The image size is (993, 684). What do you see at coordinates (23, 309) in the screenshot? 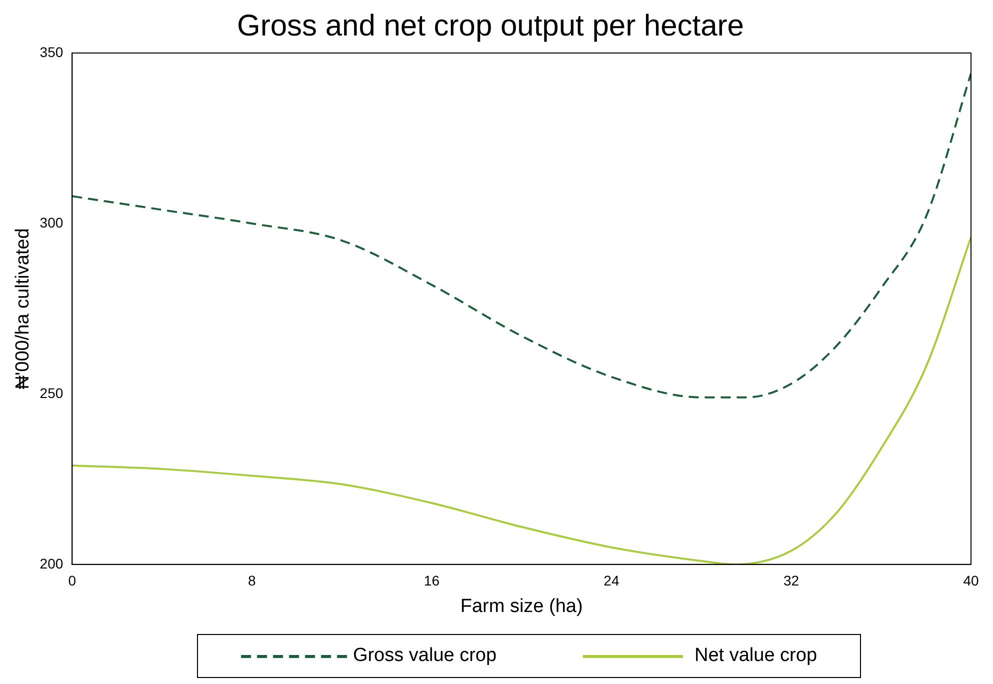
I see `y-axis-title: ₦'000/ha cultivated` at bounding box center [23, 309].